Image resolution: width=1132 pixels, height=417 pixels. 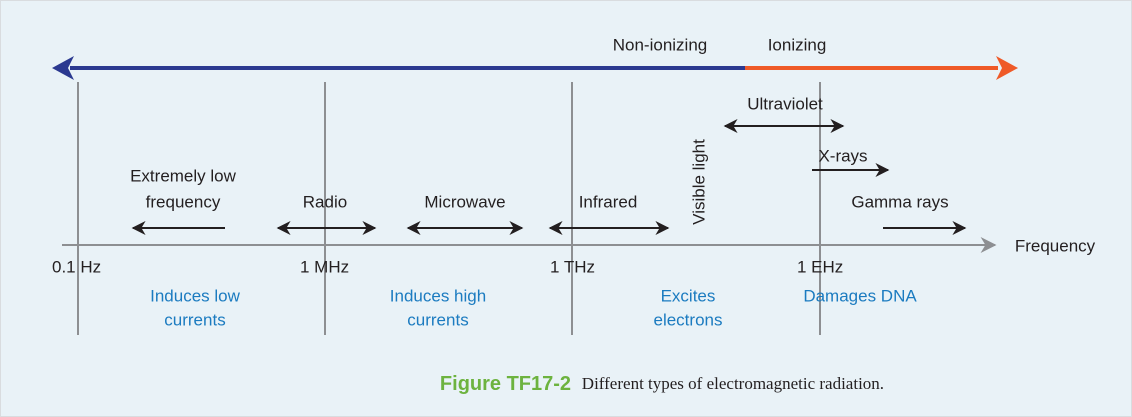 I want to click on caption-label: Figure TF17-2, so click(x=505, y=384).